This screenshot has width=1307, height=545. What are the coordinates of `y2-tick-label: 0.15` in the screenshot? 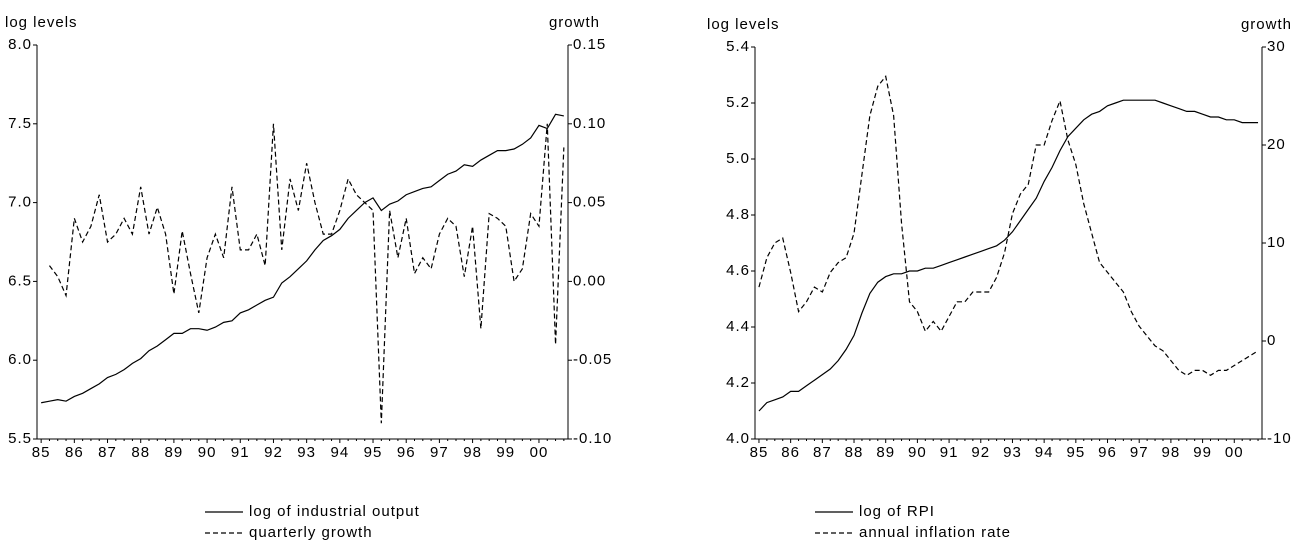 It's located at (589, 44).